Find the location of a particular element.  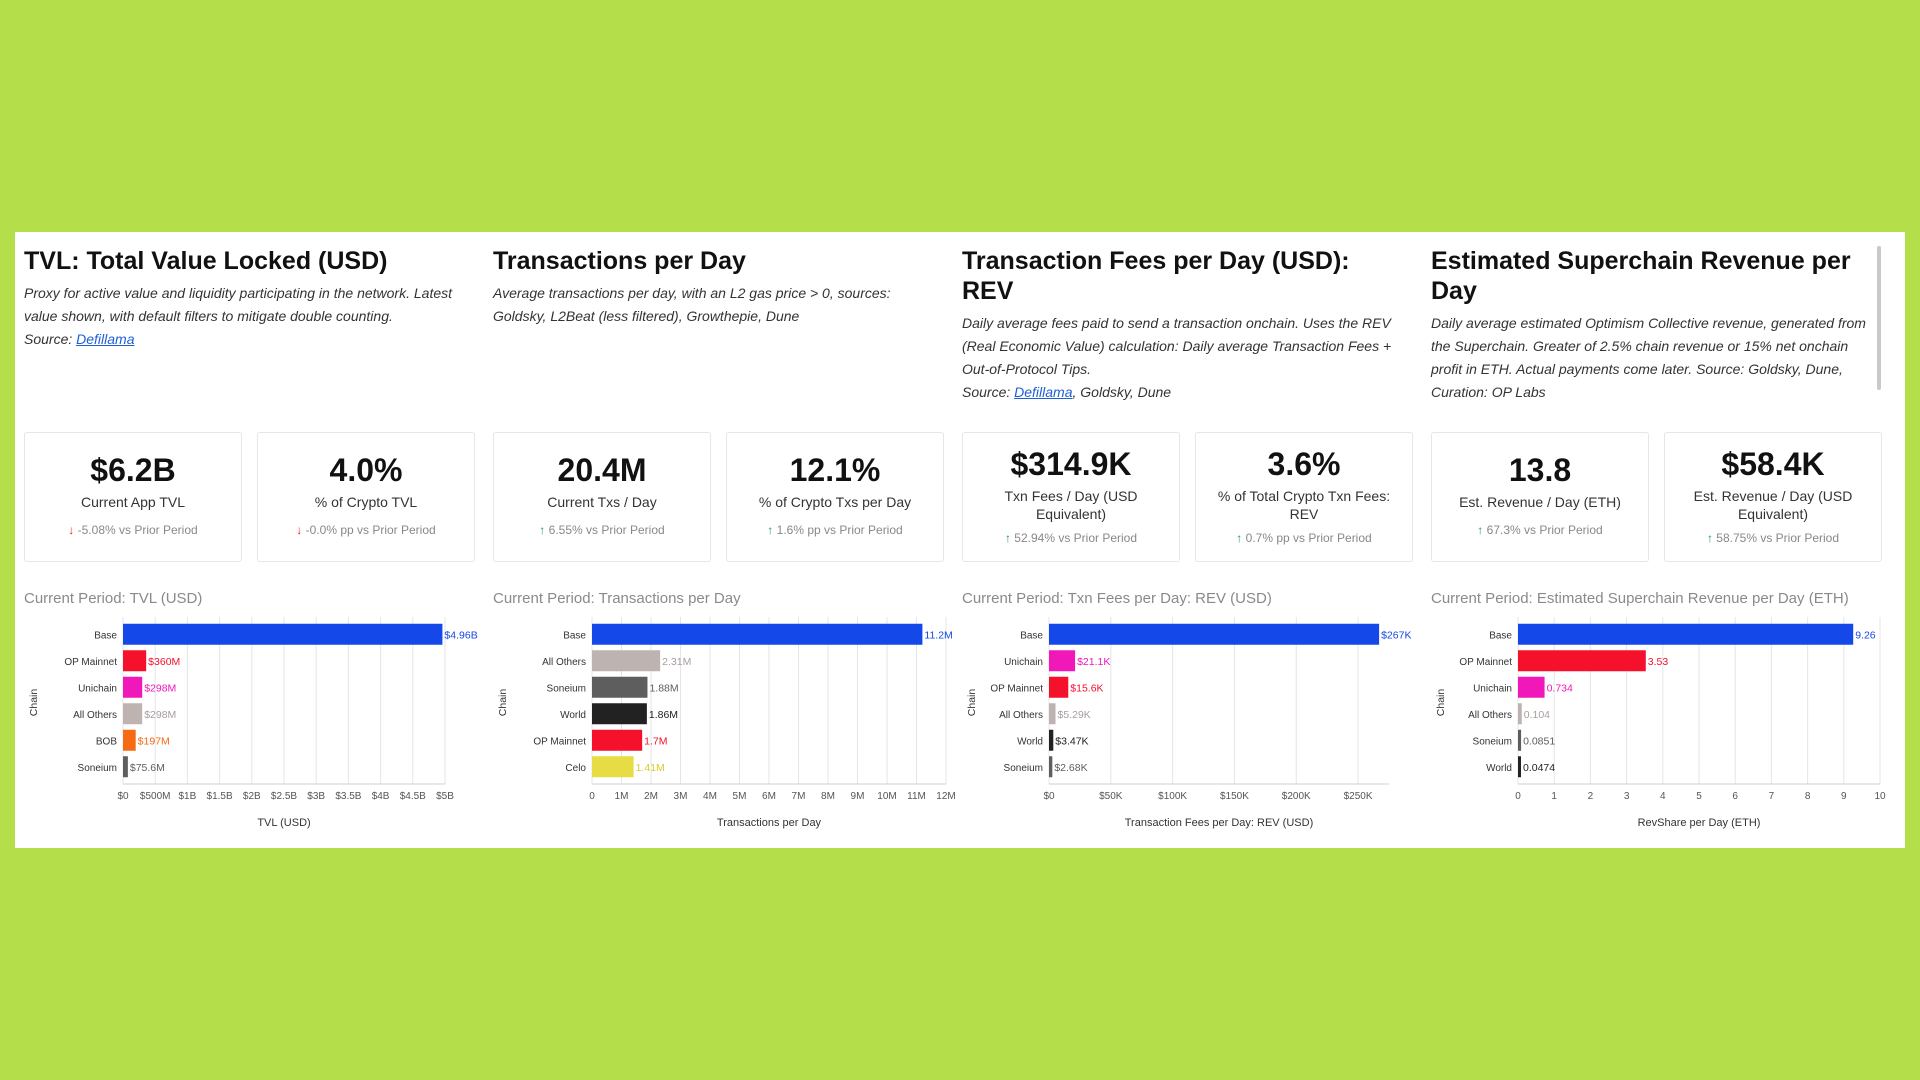

data-label: $298M is located at coordinates (160, 688).